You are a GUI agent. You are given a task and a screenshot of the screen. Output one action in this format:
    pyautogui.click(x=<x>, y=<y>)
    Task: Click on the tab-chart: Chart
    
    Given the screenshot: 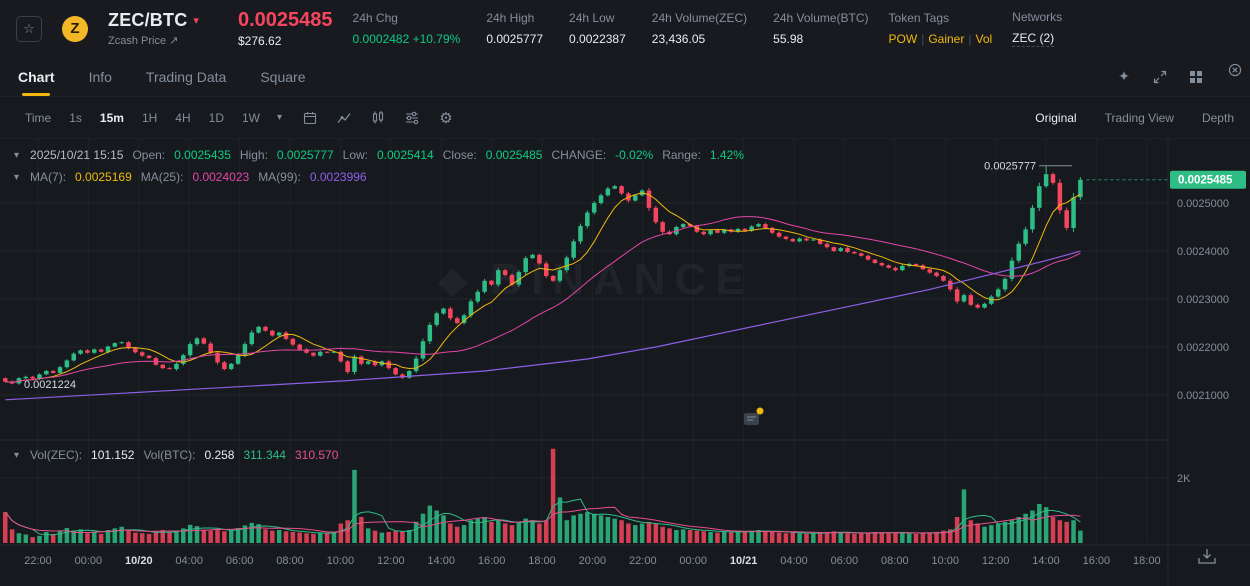 What is the action you would take?
    pyautogui.click(x=36, y=76)
    